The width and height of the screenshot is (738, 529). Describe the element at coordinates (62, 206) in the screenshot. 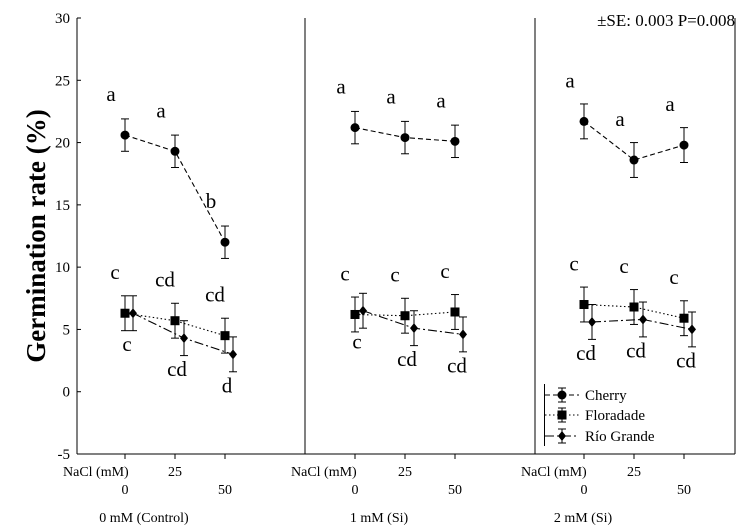

I see `y-tick-label: 15` at that location.